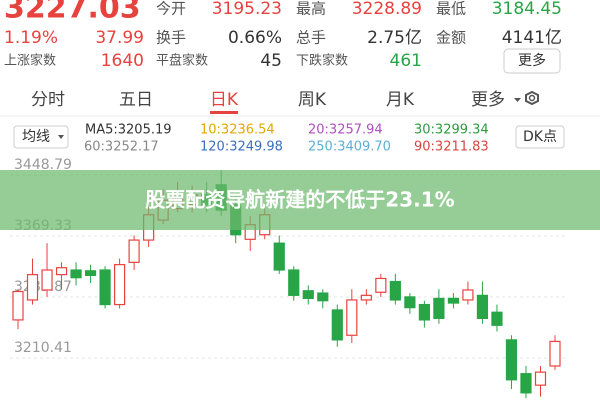  Describe the element at coordinates (122, 61) in the screenshot. I see `stat-value: 1640` at that location.